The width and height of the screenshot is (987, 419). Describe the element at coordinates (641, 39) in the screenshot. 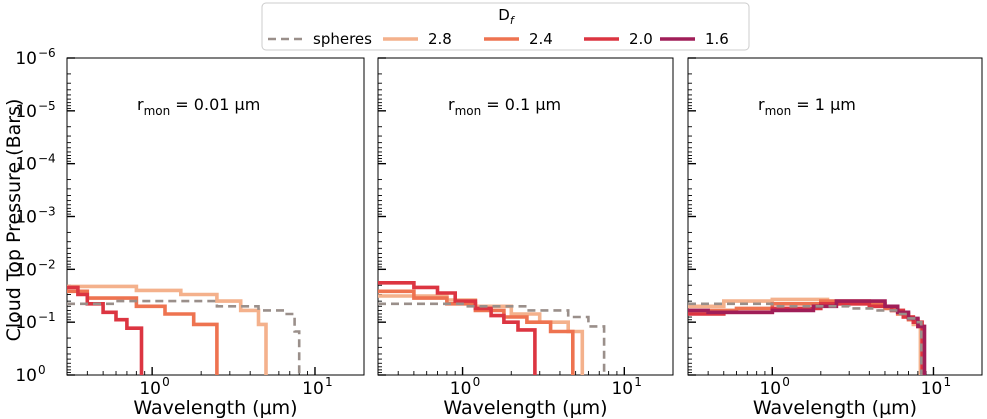

I see `legend-label: 2.0` at that location.